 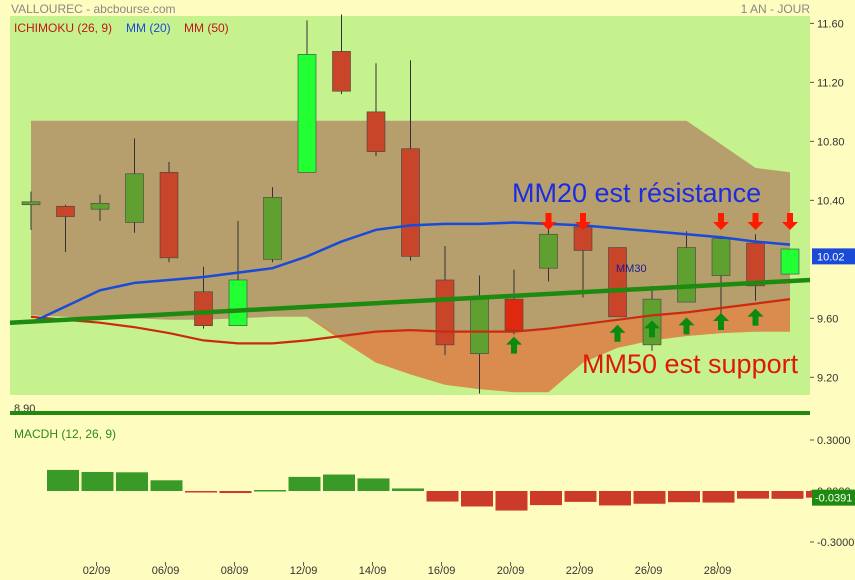 I want to click on x-tick-label: 12/09, so click(x=304, y=571).